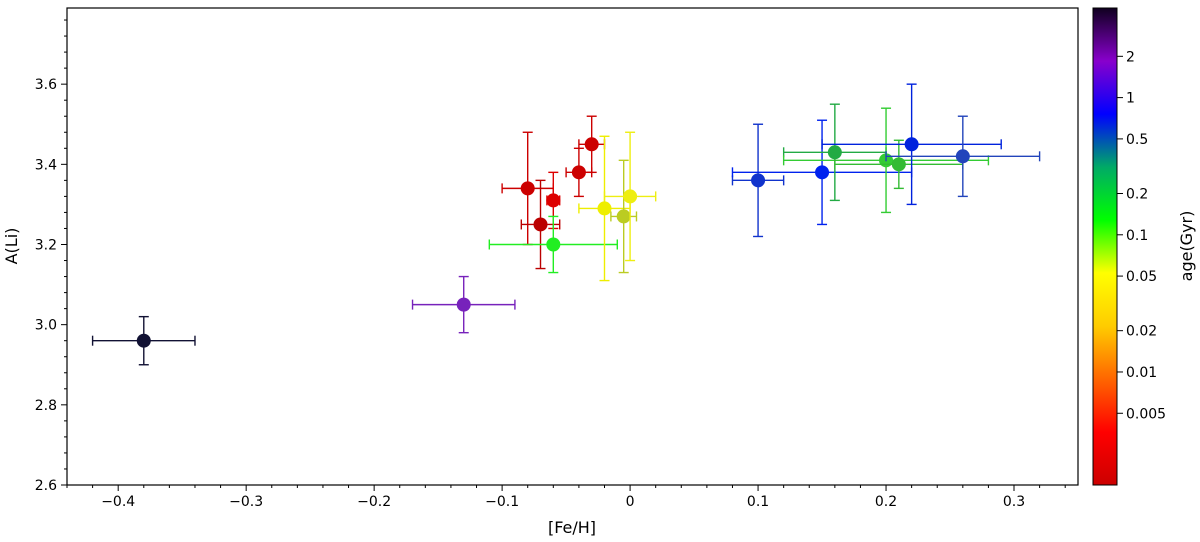 The image size is (1200, 542). I want to click on colorbar-tick-label: 0.01, so click(1141, 373).